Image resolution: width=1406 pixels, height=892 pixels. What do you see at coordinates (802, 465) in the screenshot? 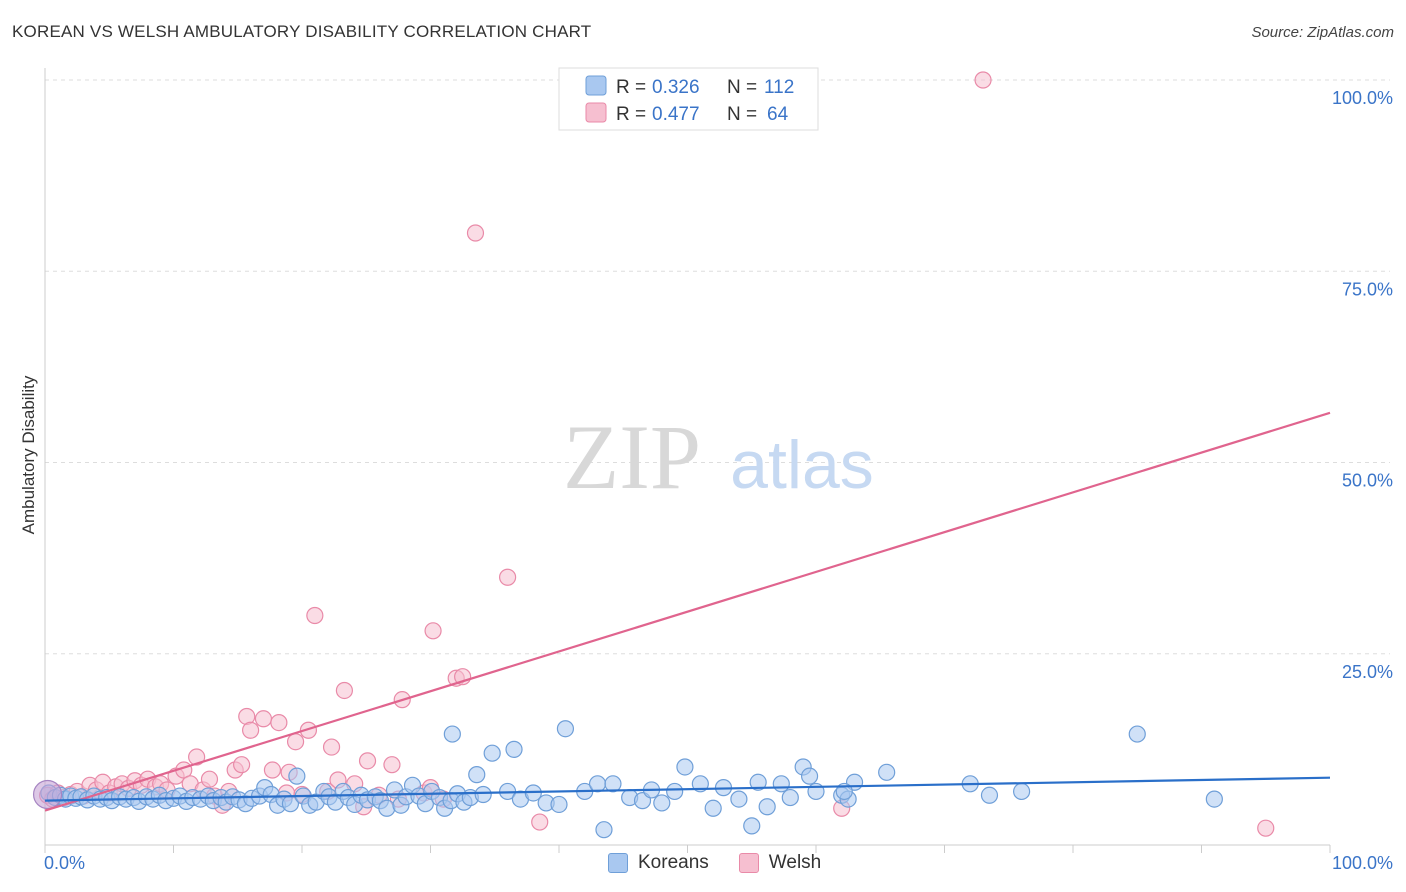
I see `watermark-atlas: atlas` at bounding box center [802, 465].